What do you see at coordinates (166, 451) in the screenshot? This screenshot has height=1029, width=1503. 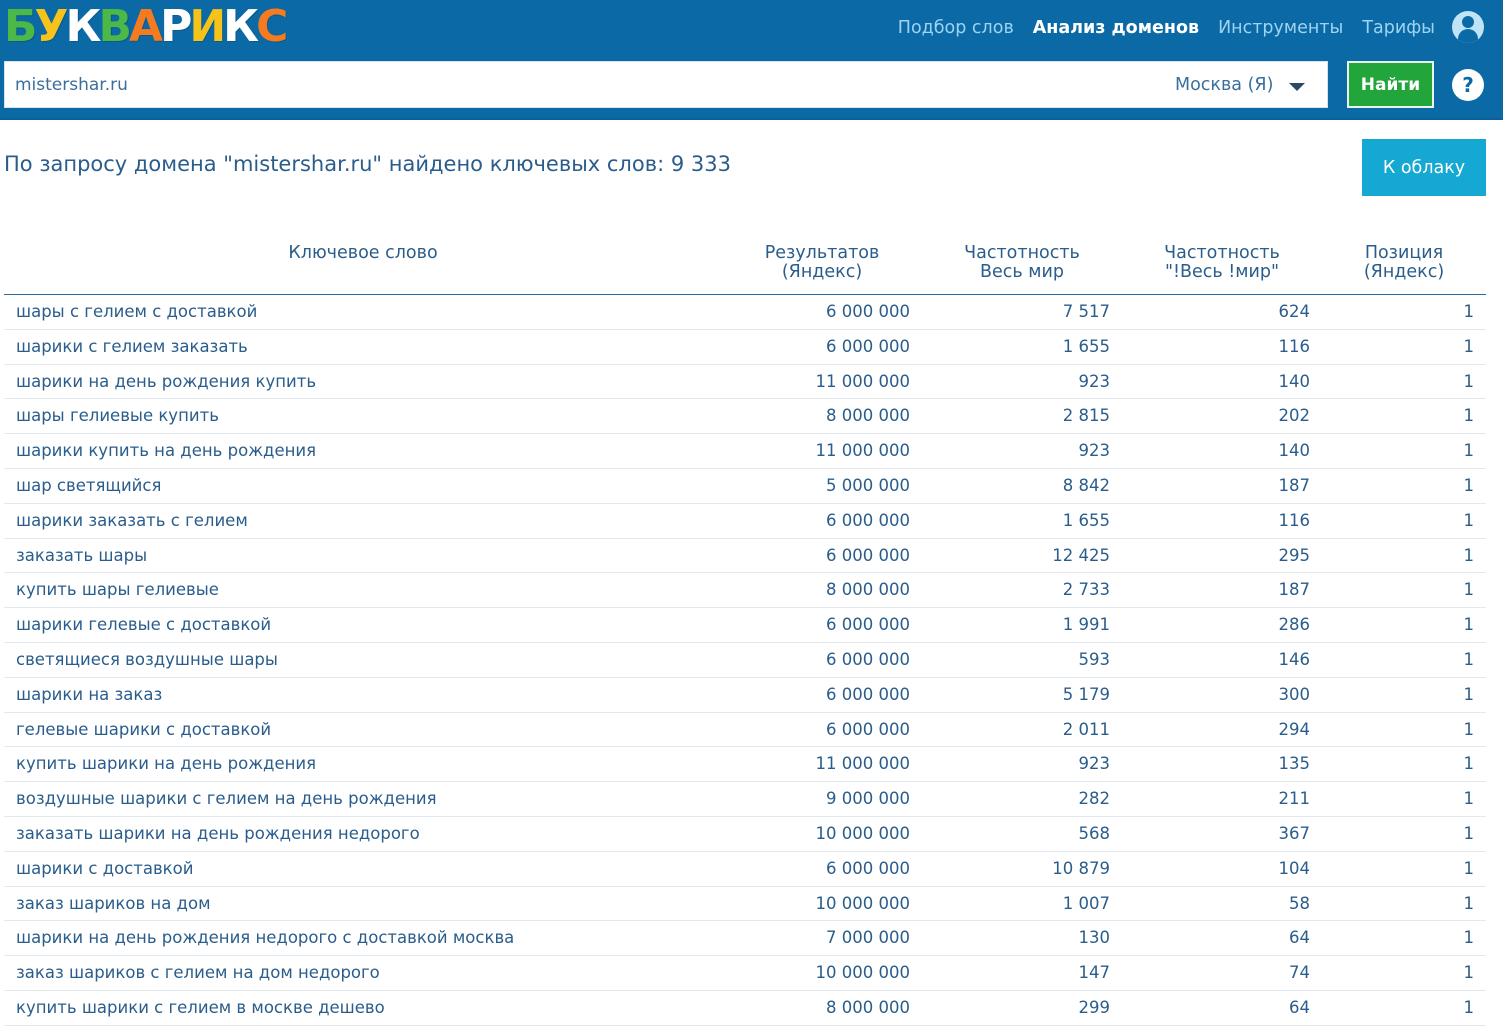 I see `keyword-cell: шарики купить на день рождения` at bounding box center [166, 451].